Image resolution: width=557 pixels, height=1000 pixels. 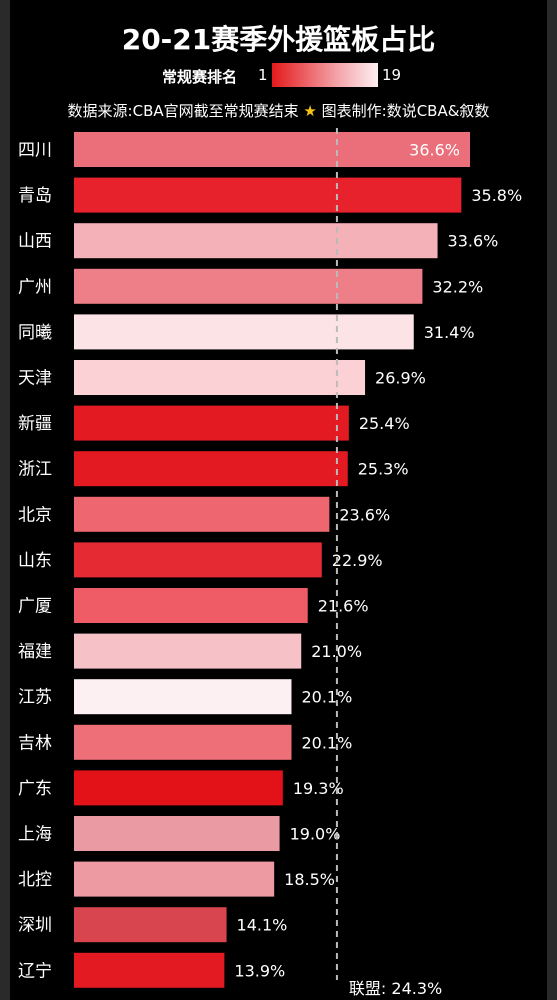 I want to click on category-label: 深圳, so click(x=35, y=926).